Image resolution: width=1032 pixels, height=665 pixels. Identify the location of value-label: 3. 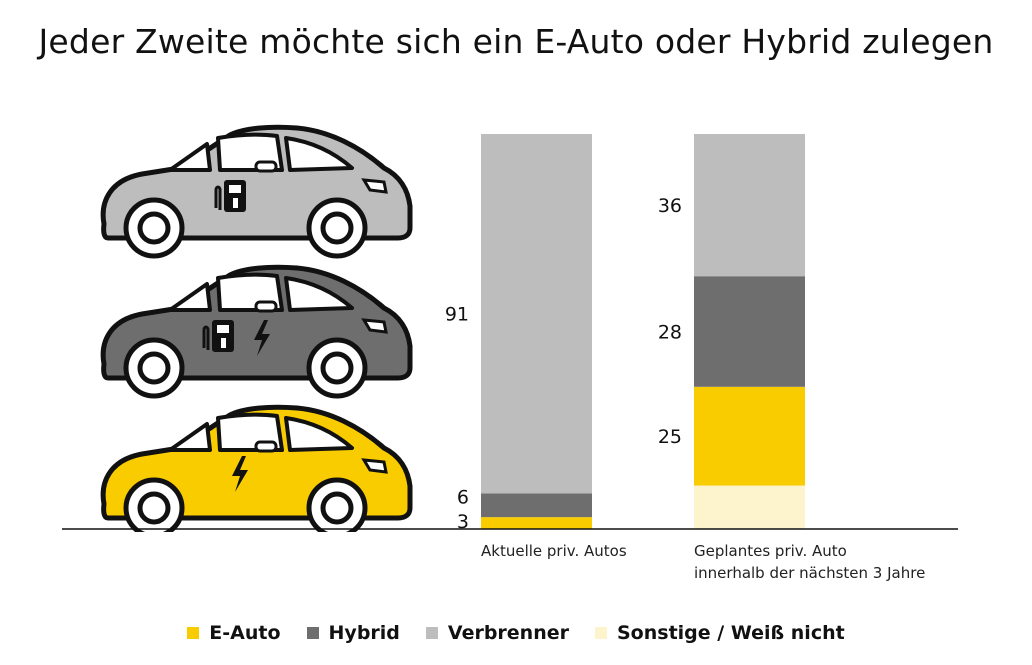
(463, 522).